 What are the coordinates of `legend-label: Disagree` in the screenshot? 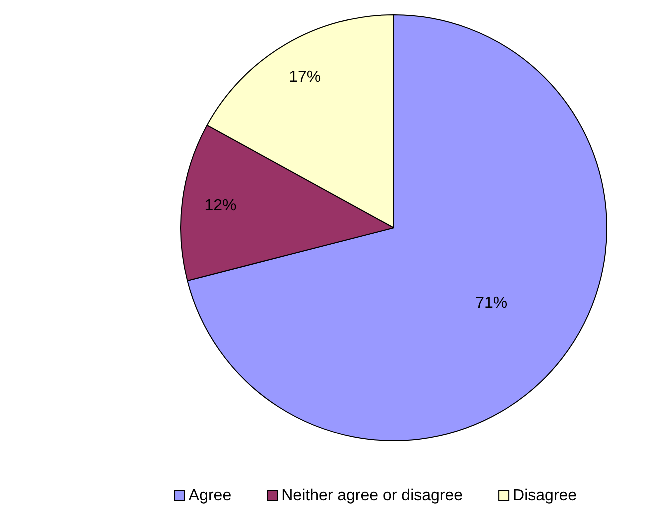 It's located at (545, 496).